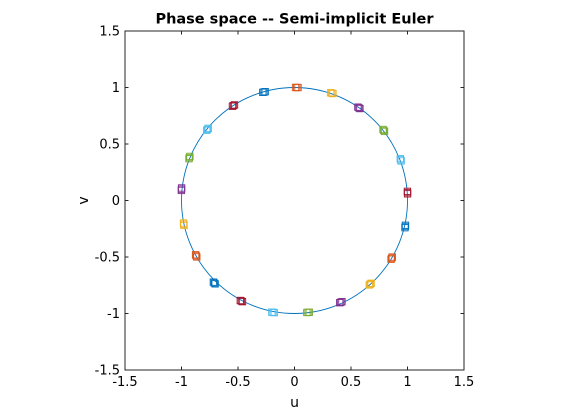 This screenshot has width=568, height=415. Describe the element at coordinates (113, 314) in the screenshot. I see `y-tick-label: -1` at that location.